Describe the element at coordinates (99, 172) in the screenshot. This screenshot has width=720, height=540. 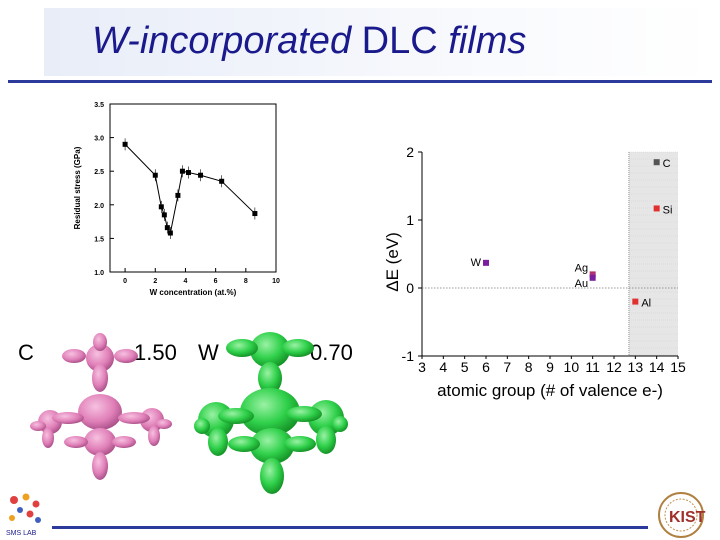
I see `chart1-ytick-label: 2.5` at that location.